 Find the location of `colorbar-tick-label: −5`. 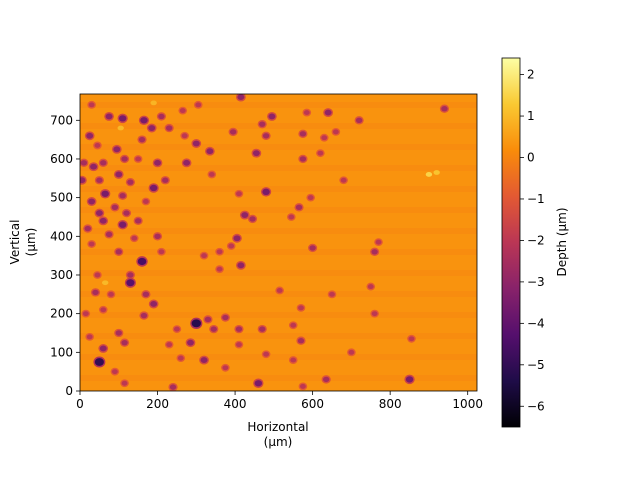

colorbar-tick-label: −5 is located at coordinates (536, 365).